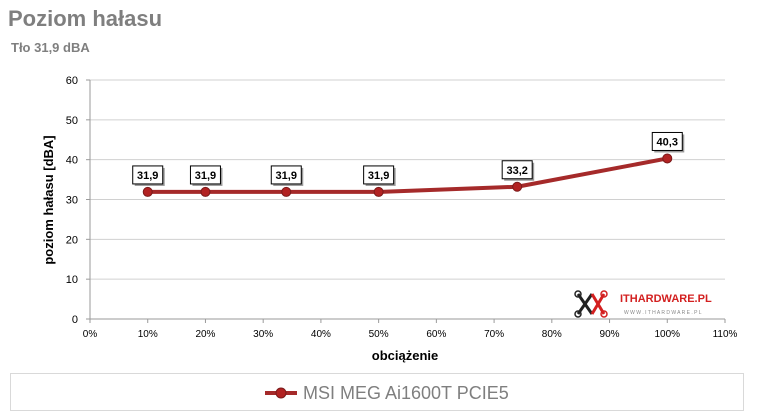 The image size is (757, 416). I want to click on x-tick-label: 110%, so click(725, 334).